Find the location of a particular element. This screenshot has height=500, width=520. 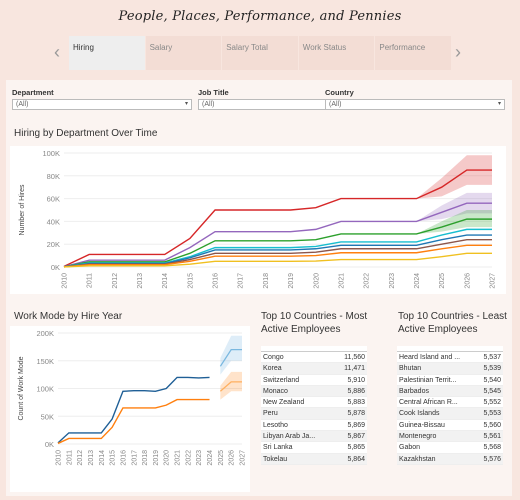

y-axis-label: Count of Work Mode is located at coordinates (21, 388).